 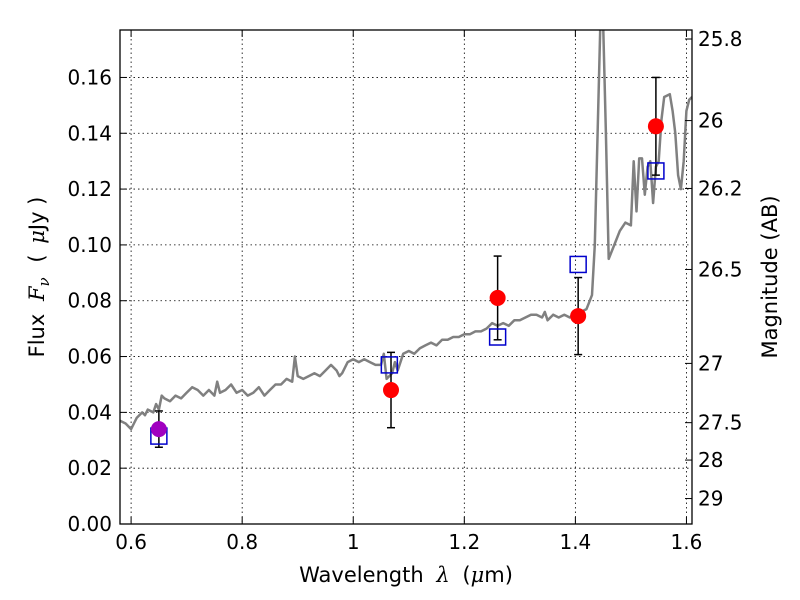 What do you see at coordinates (687, 542) in the screenshot?
I see `x-tick-label: 1.6` at bounding box center [687, 542].